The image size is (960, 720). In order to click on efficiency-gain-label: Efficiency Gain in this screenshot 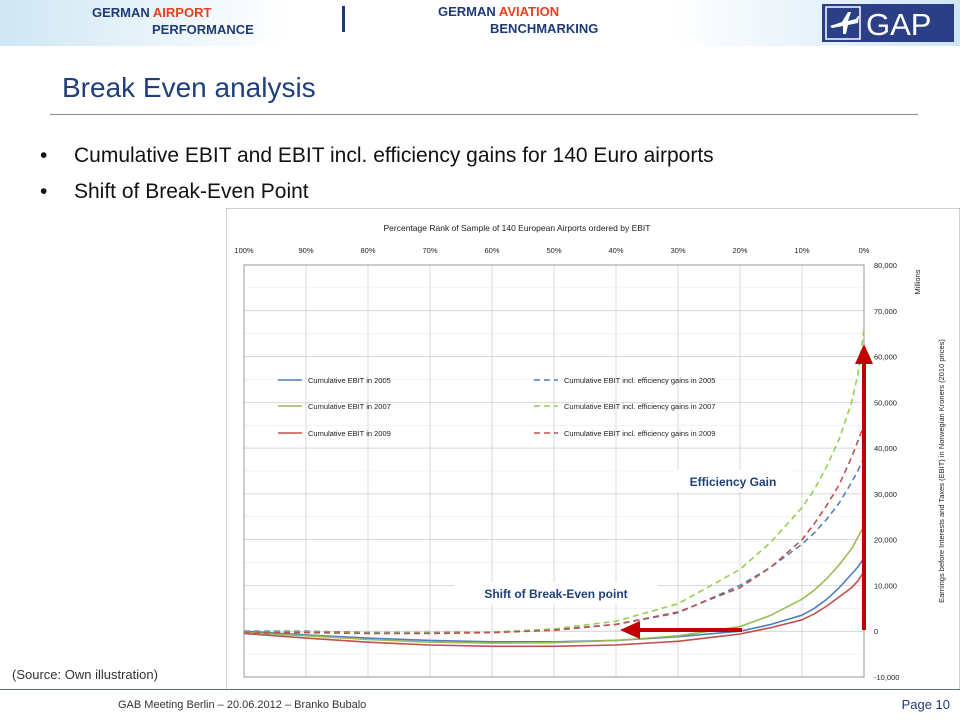, I will do `click(733, 482)`.